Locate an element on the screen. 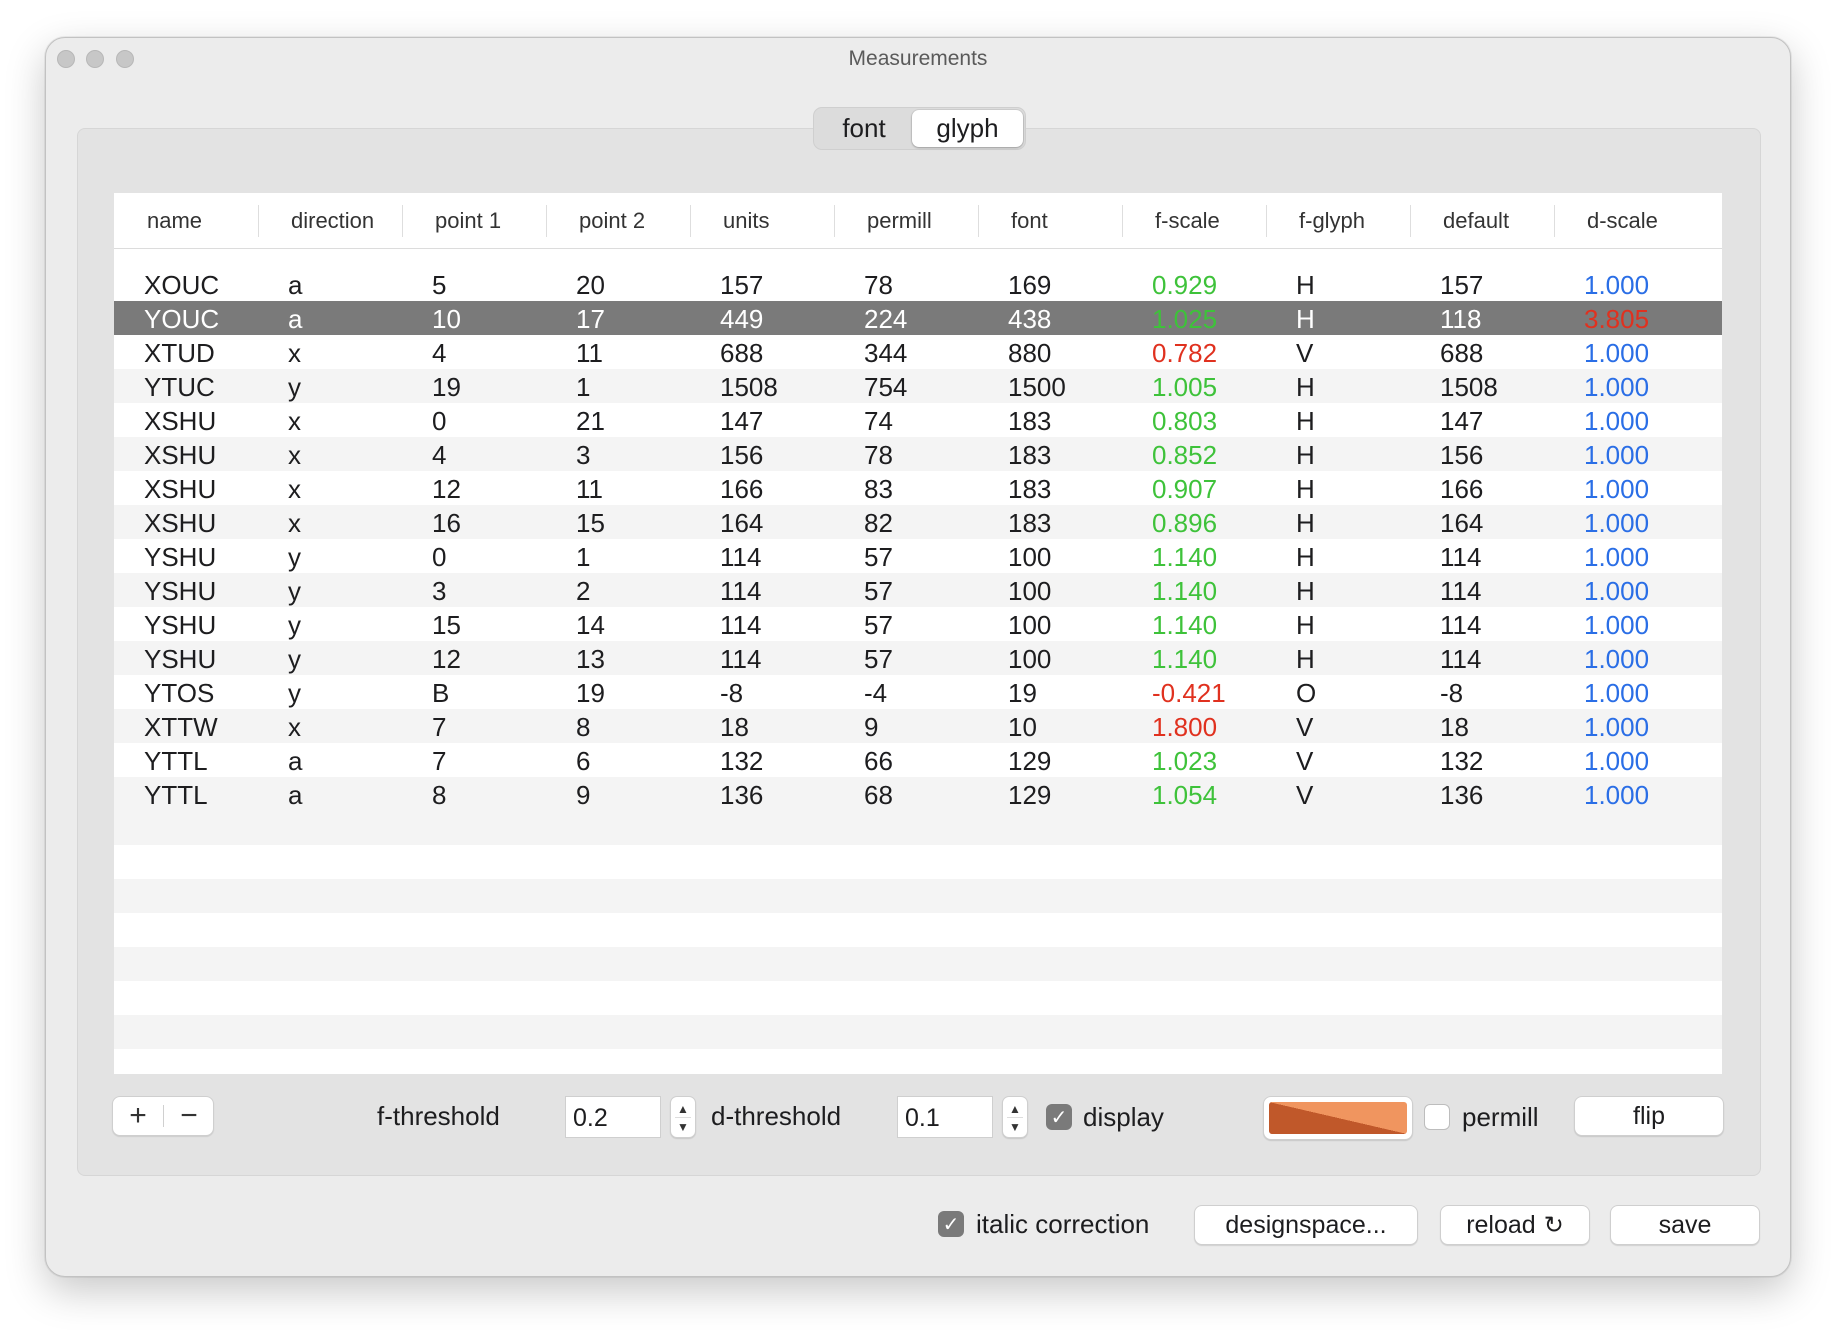 Image resolution: width=1836 pixels, height=1330 pixels. column-header: name is located at coordinates (175, 220).